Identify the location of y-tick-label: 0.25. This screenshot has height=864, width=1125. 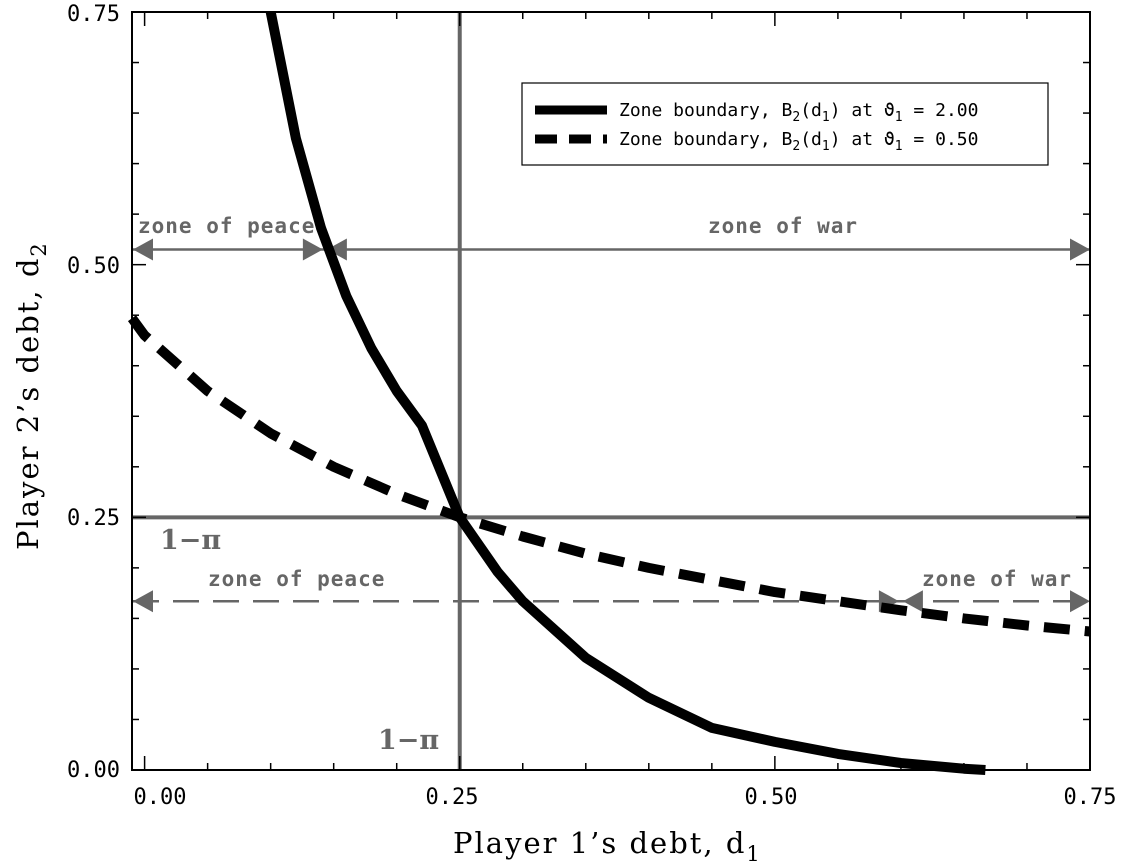
(93, 518).